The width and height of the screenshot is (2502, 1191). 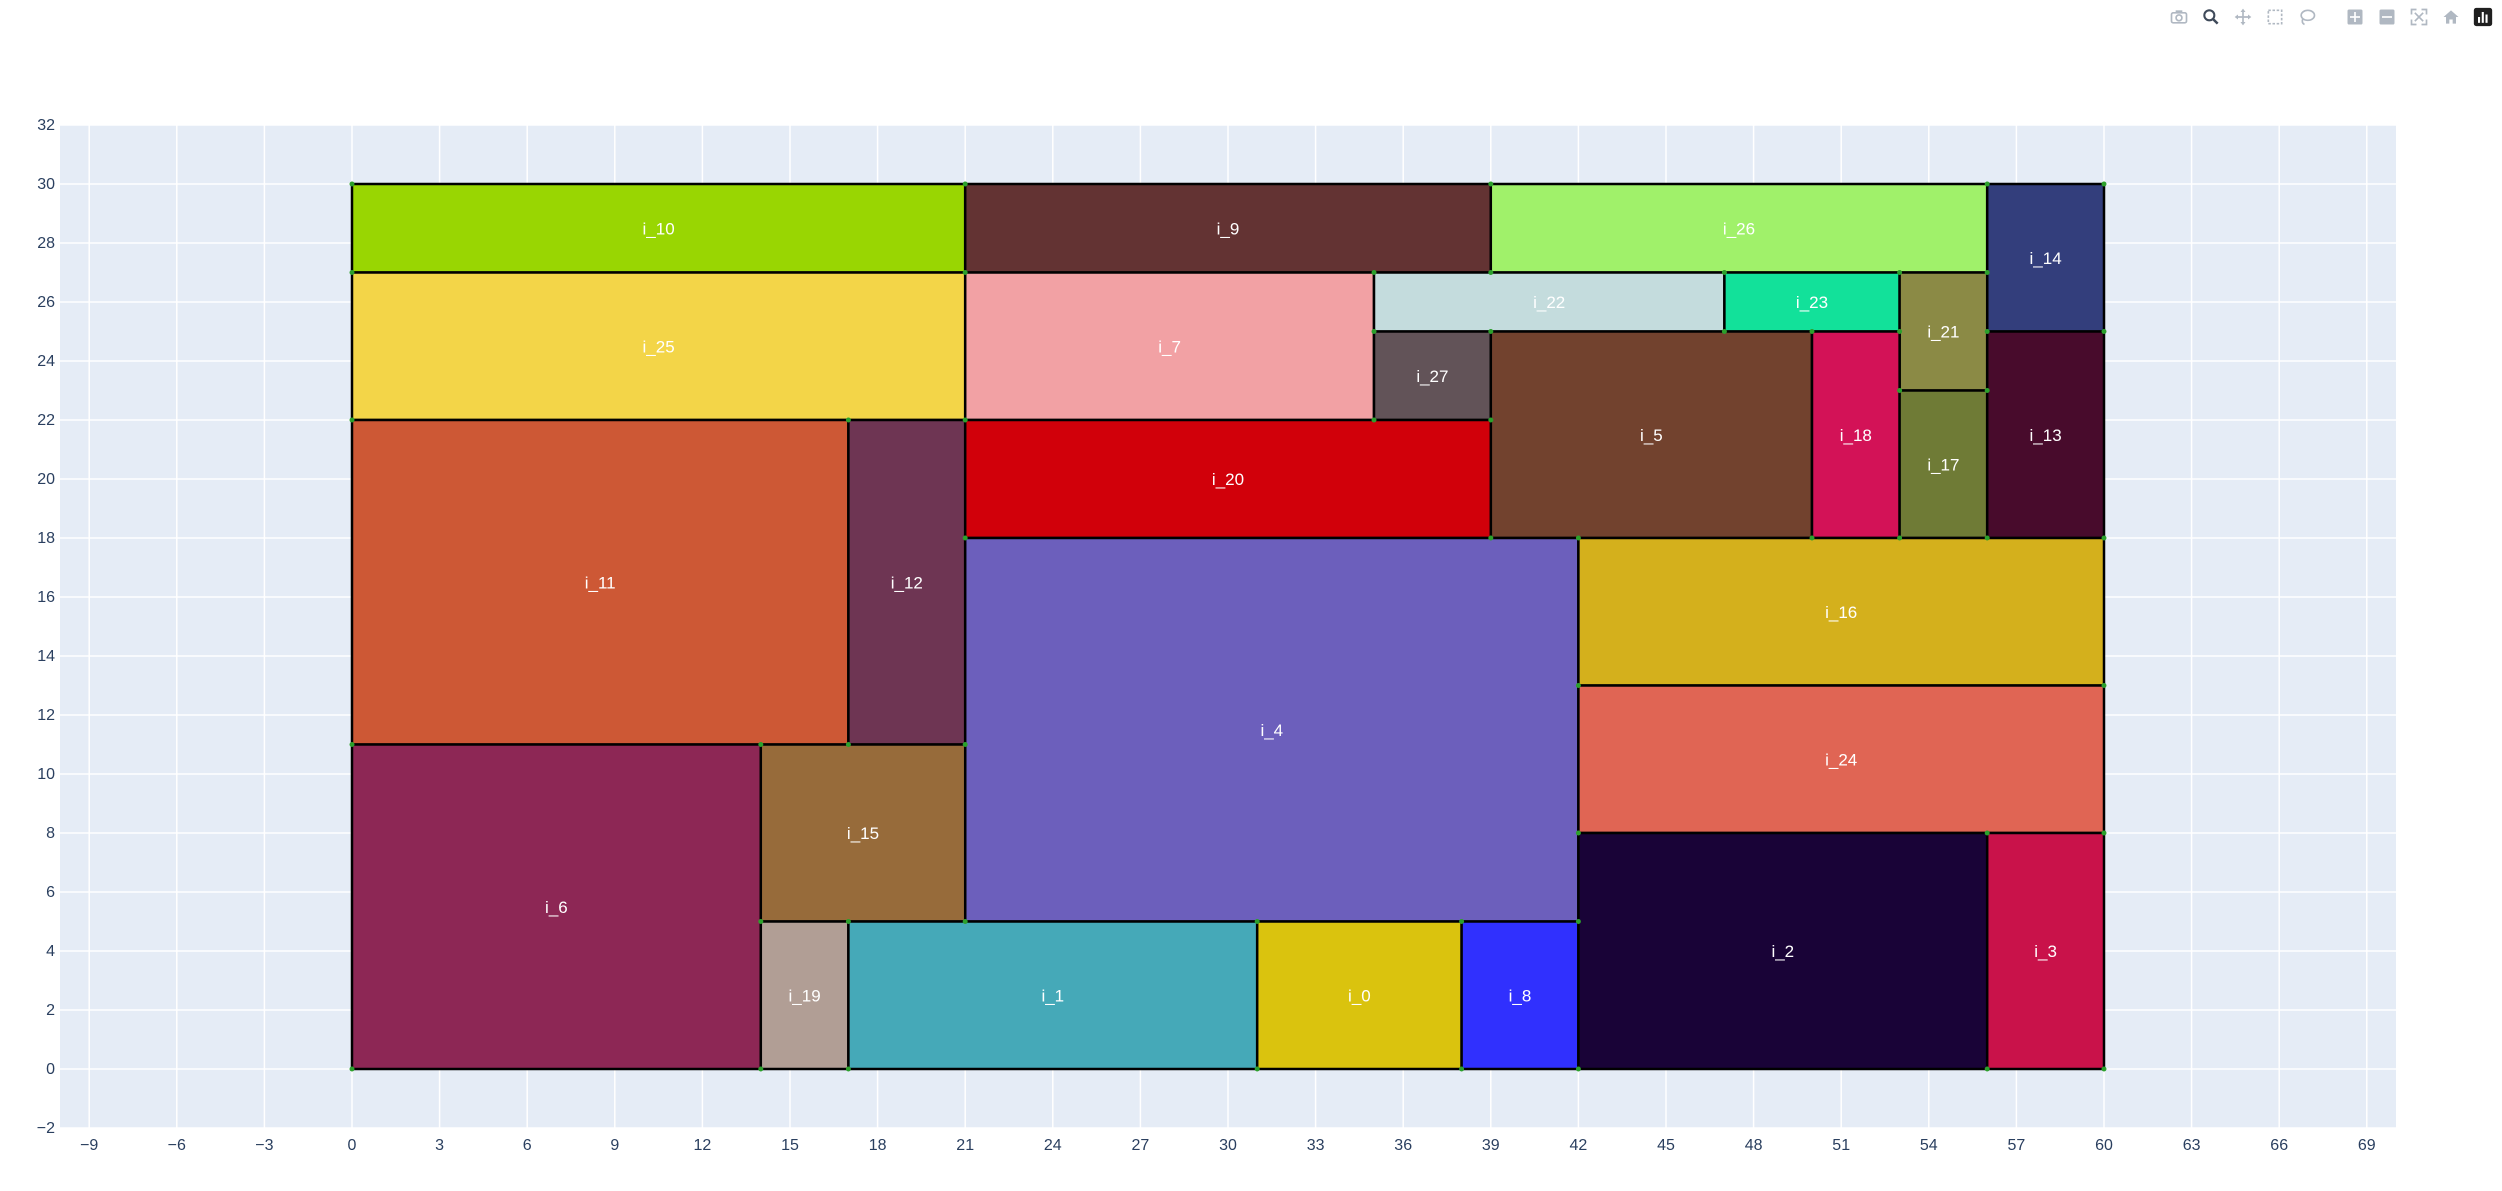 I want to click on rect-group-i-3: i_3, so click(x=2045, y=951).